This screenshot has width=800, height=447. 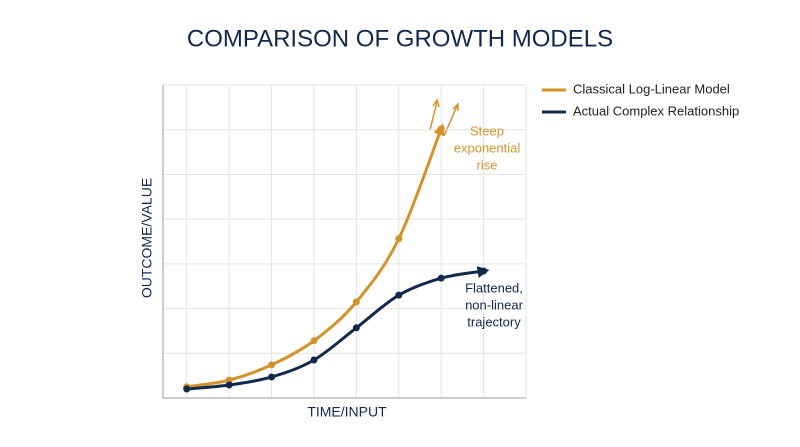 What do you see at coordinates (494, 304) in the screenshot?
I see `annotation: non-linear` at bounding box center [494, 304].